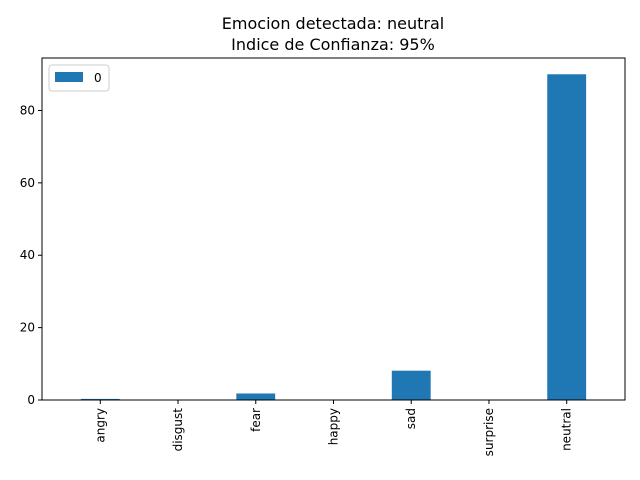  I want to click on chart-title-line2: Indice de Confianza: 95%, so click(333, 44).